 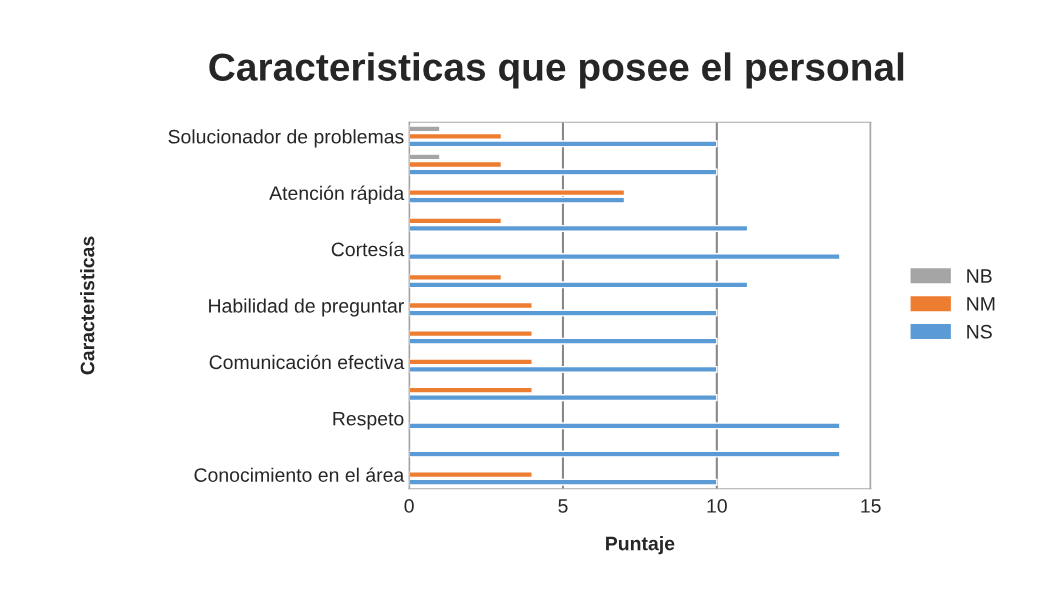 I want to click on legend-label: NS, so click(x=979, y=331).